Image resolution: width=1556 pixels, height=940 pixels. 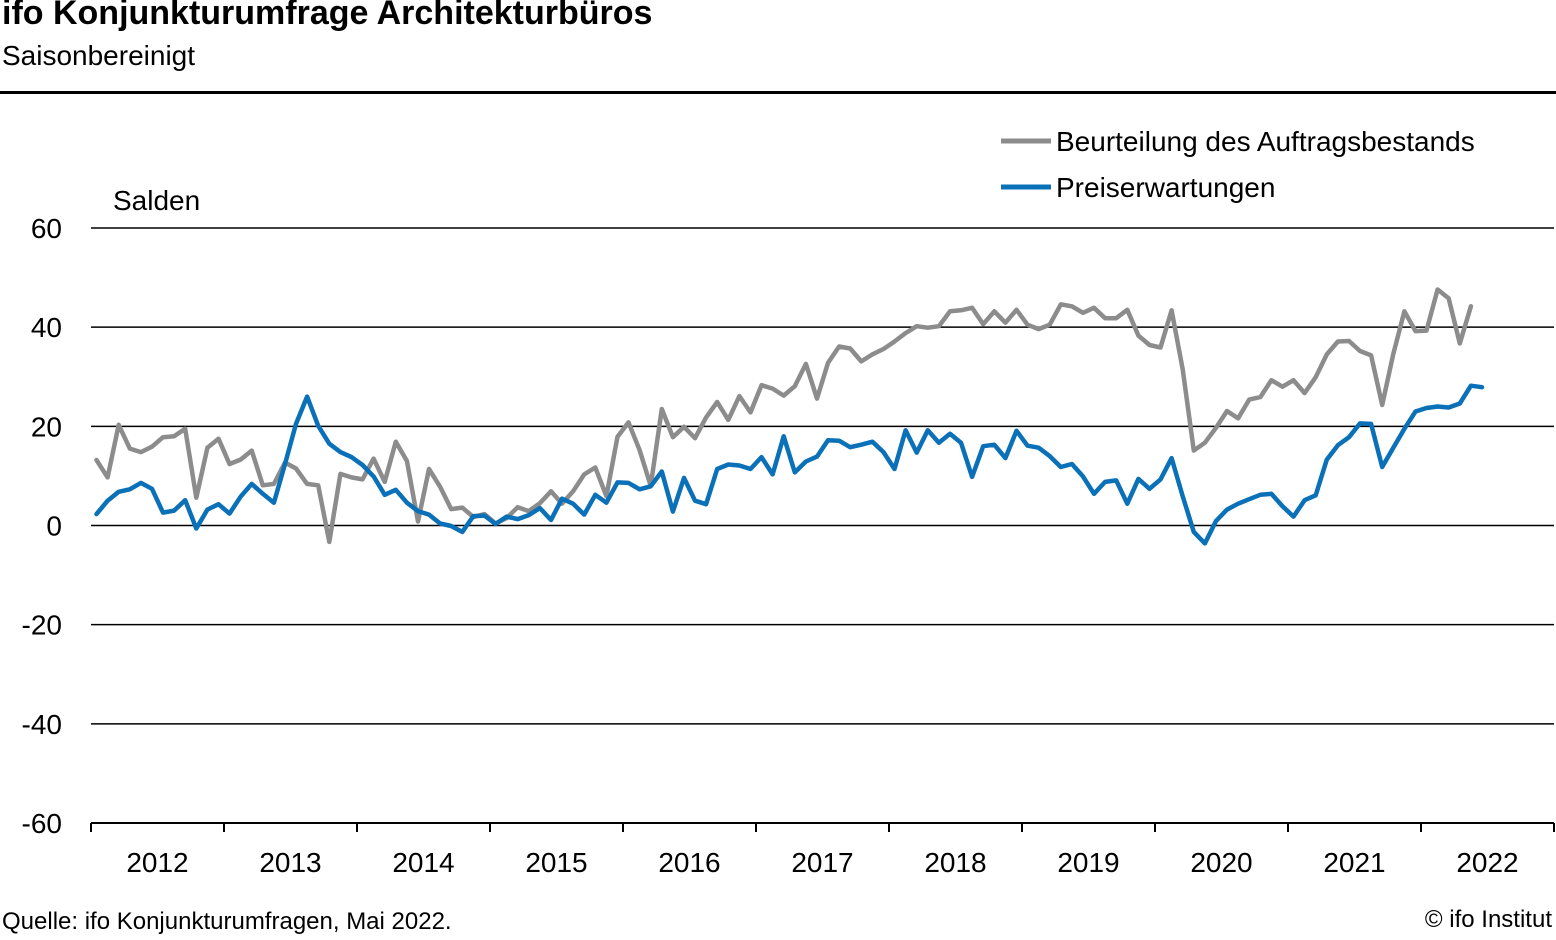 What do you see at coordinates (46, 327) in the screenshot?
I see `y-tick-label: 40` at bounding box center [46, 327].